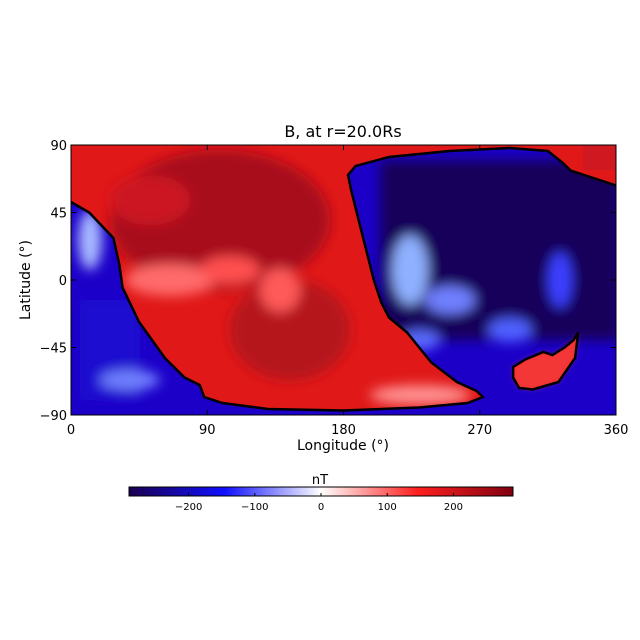 Image resolution: width=640 pixels, height=640 pixels. I want to click on colorbar-tick-label: 0, so click(321, 507).